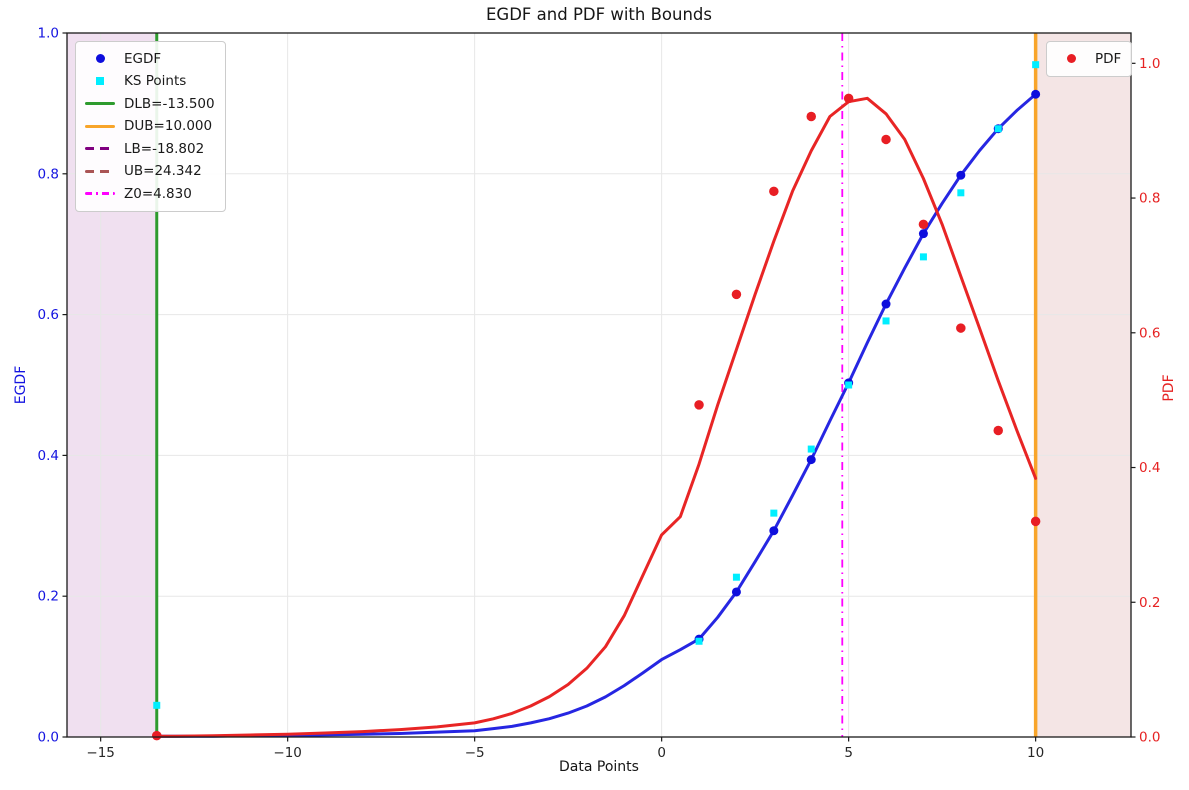 Image resolution: width=1189 pixels, height=790 pixels. Describe the element at coordinates (164, 148) in the screenshot. I see `legend-label: LB=-18.802` at that location.